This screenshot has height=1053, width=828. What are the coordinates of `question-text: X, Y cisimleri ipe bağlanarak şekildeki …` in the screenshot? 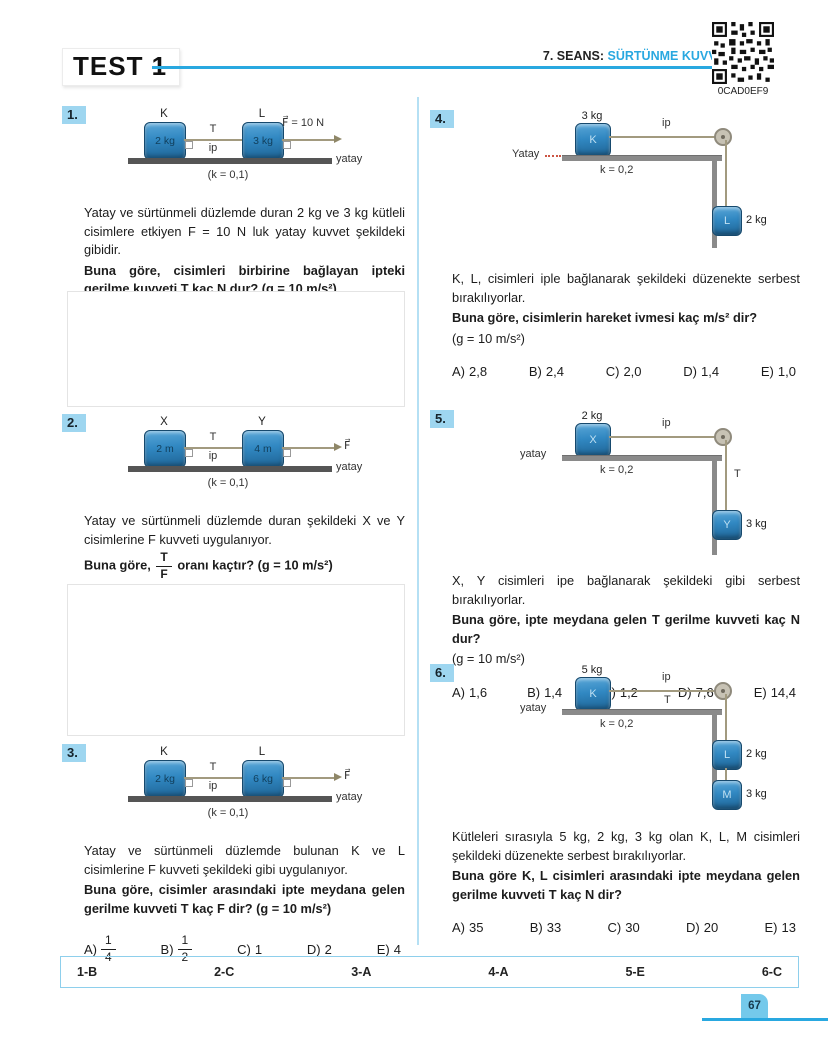 It's located at (626, 590).